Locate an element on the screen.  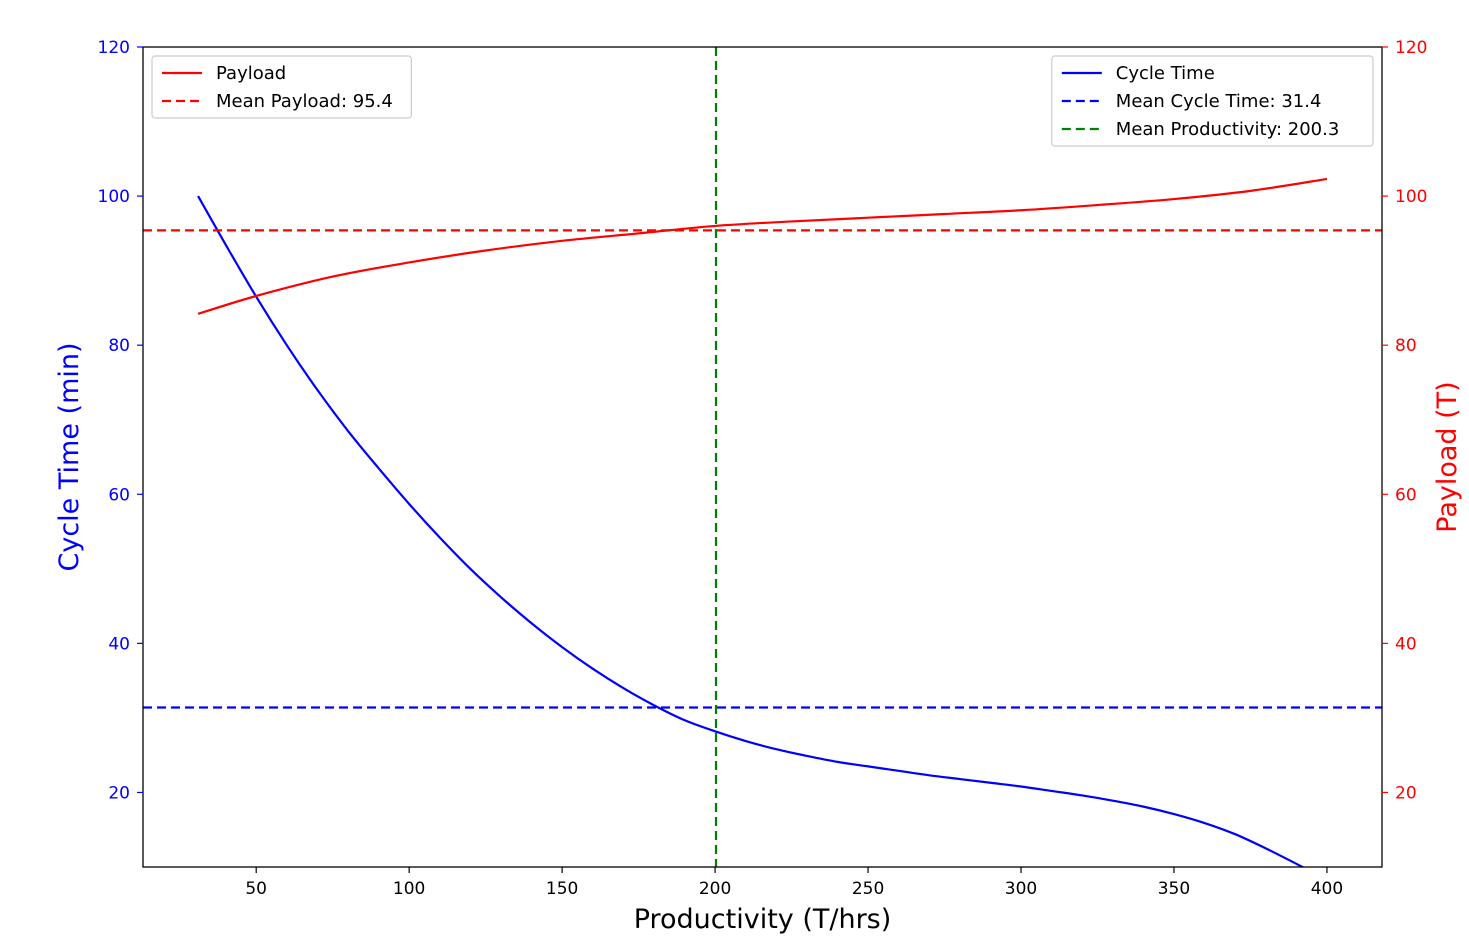
x-tick-label: 250 is located at coordinates (868, 889).